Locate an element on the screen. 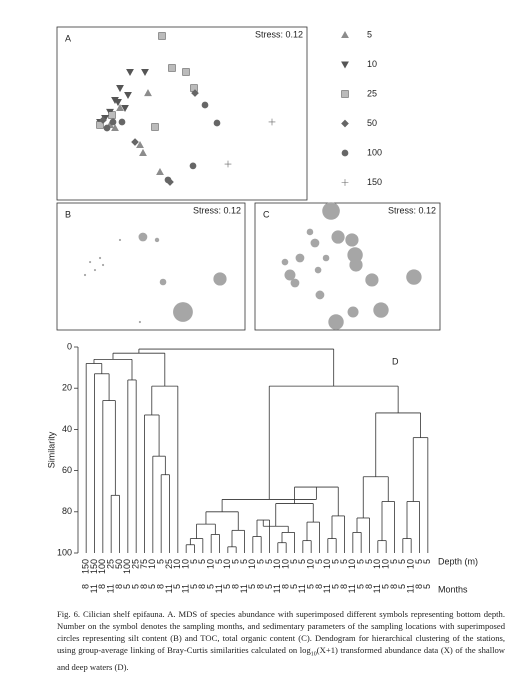 The width and height of the screenshot is (531, 695). y-tick-label: 100 is located at coordinates (64, 552).